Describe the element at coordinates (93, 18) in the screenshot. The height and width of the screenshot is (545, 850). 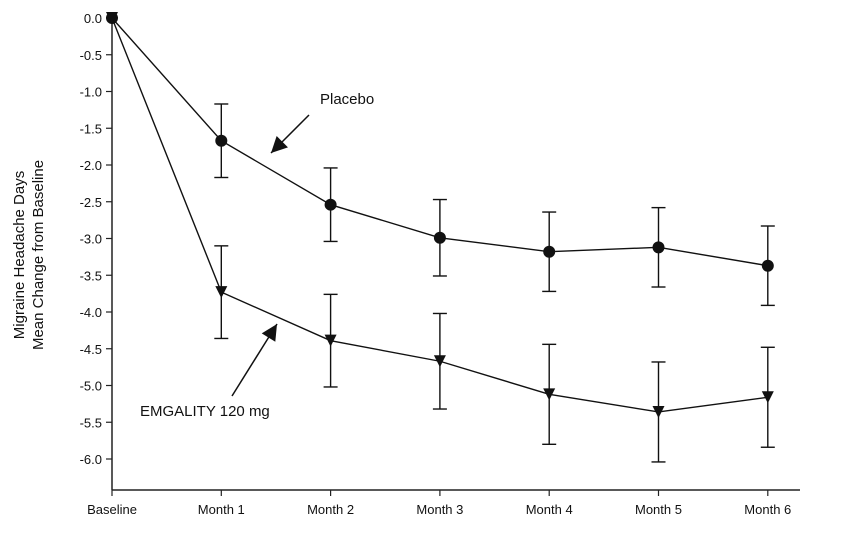
I see `y-tick-label: 0.0` at that location.